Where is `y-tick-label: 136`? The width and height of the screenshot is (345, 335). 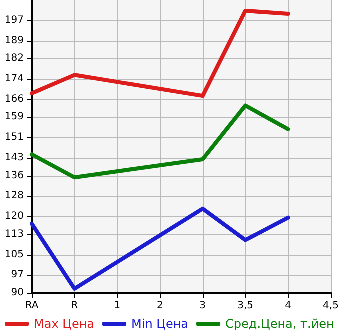
y-tick-label: 136 is located at coordinates (14, 176).